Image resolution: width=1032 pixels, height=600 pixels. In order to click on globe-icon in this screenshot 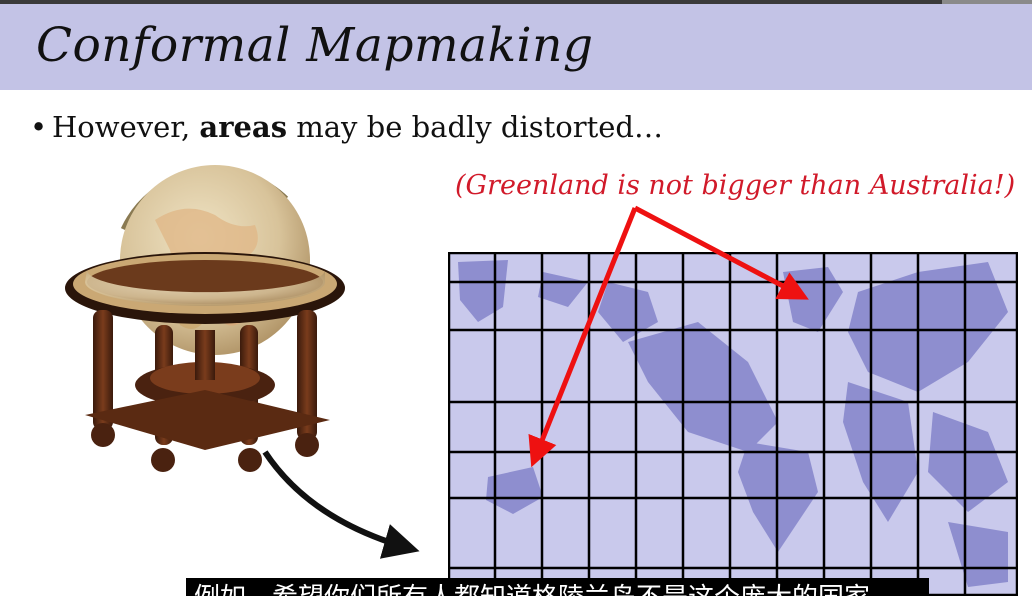, I will do `click(205, 318)`.